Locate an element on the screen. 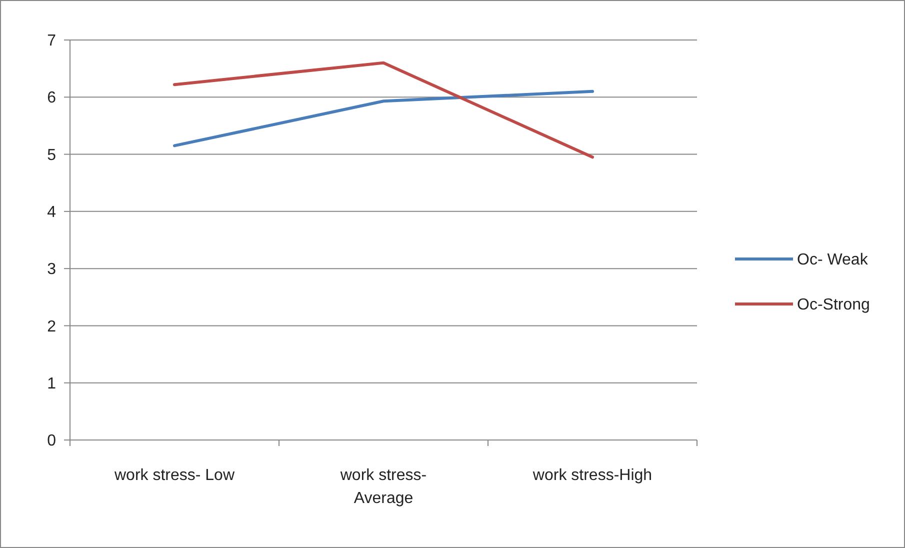 Image resolution: width=905 pixels, height=548 pixels. y-tick-label: 0 is located at coordinates (51, 441).